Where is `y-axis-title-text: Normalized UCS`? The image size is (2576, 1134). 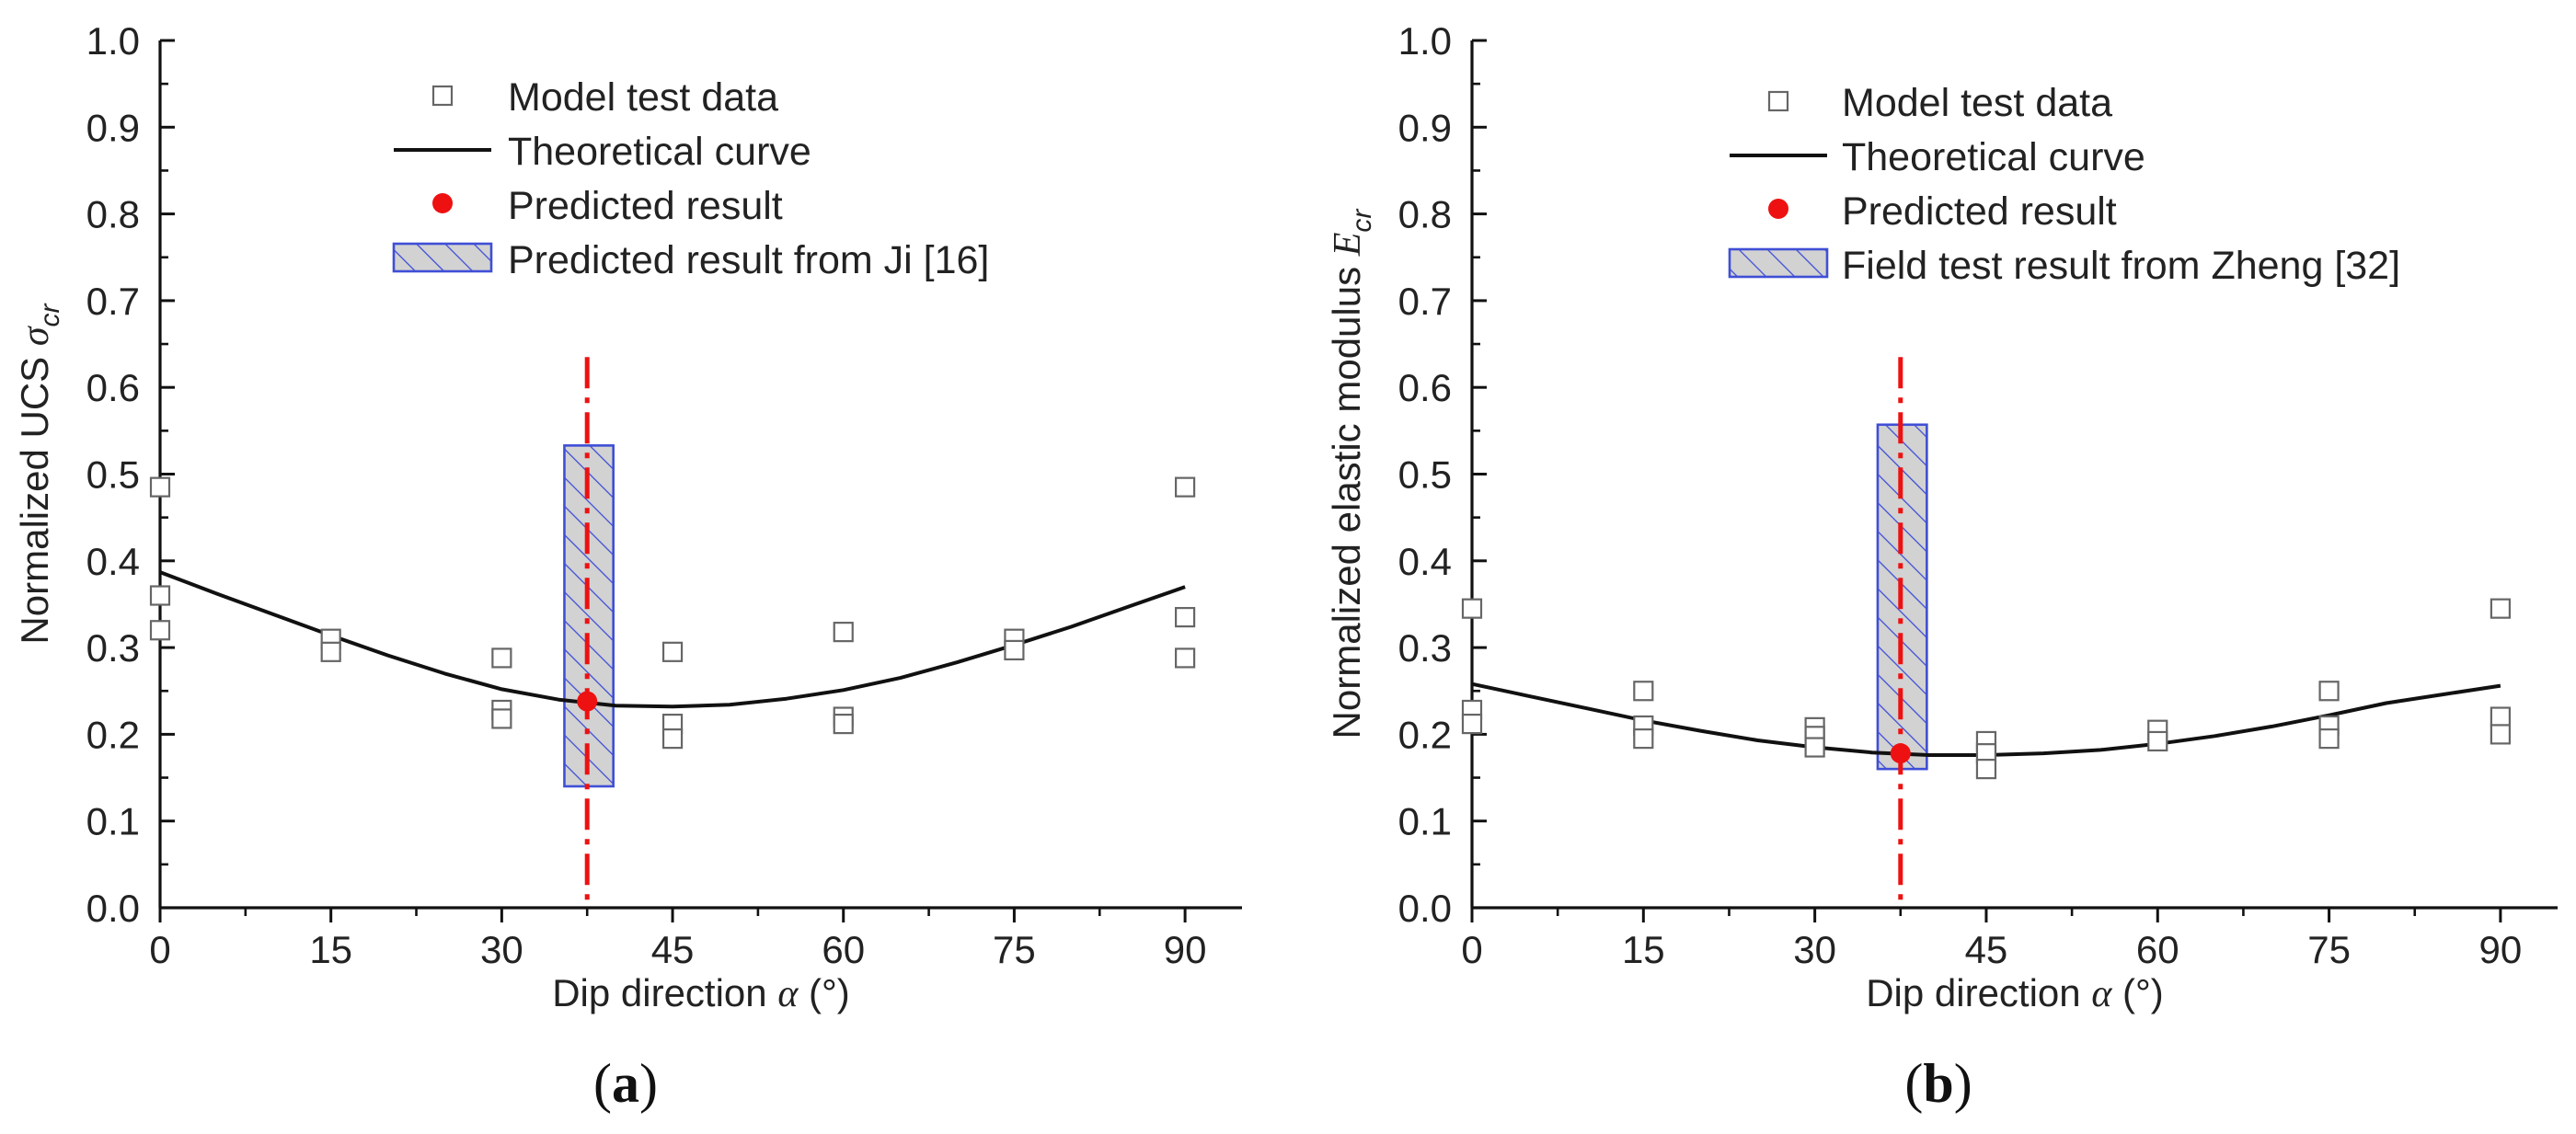
y-axis-title-text: Normalized UCS is located at coordinates (34, 495).